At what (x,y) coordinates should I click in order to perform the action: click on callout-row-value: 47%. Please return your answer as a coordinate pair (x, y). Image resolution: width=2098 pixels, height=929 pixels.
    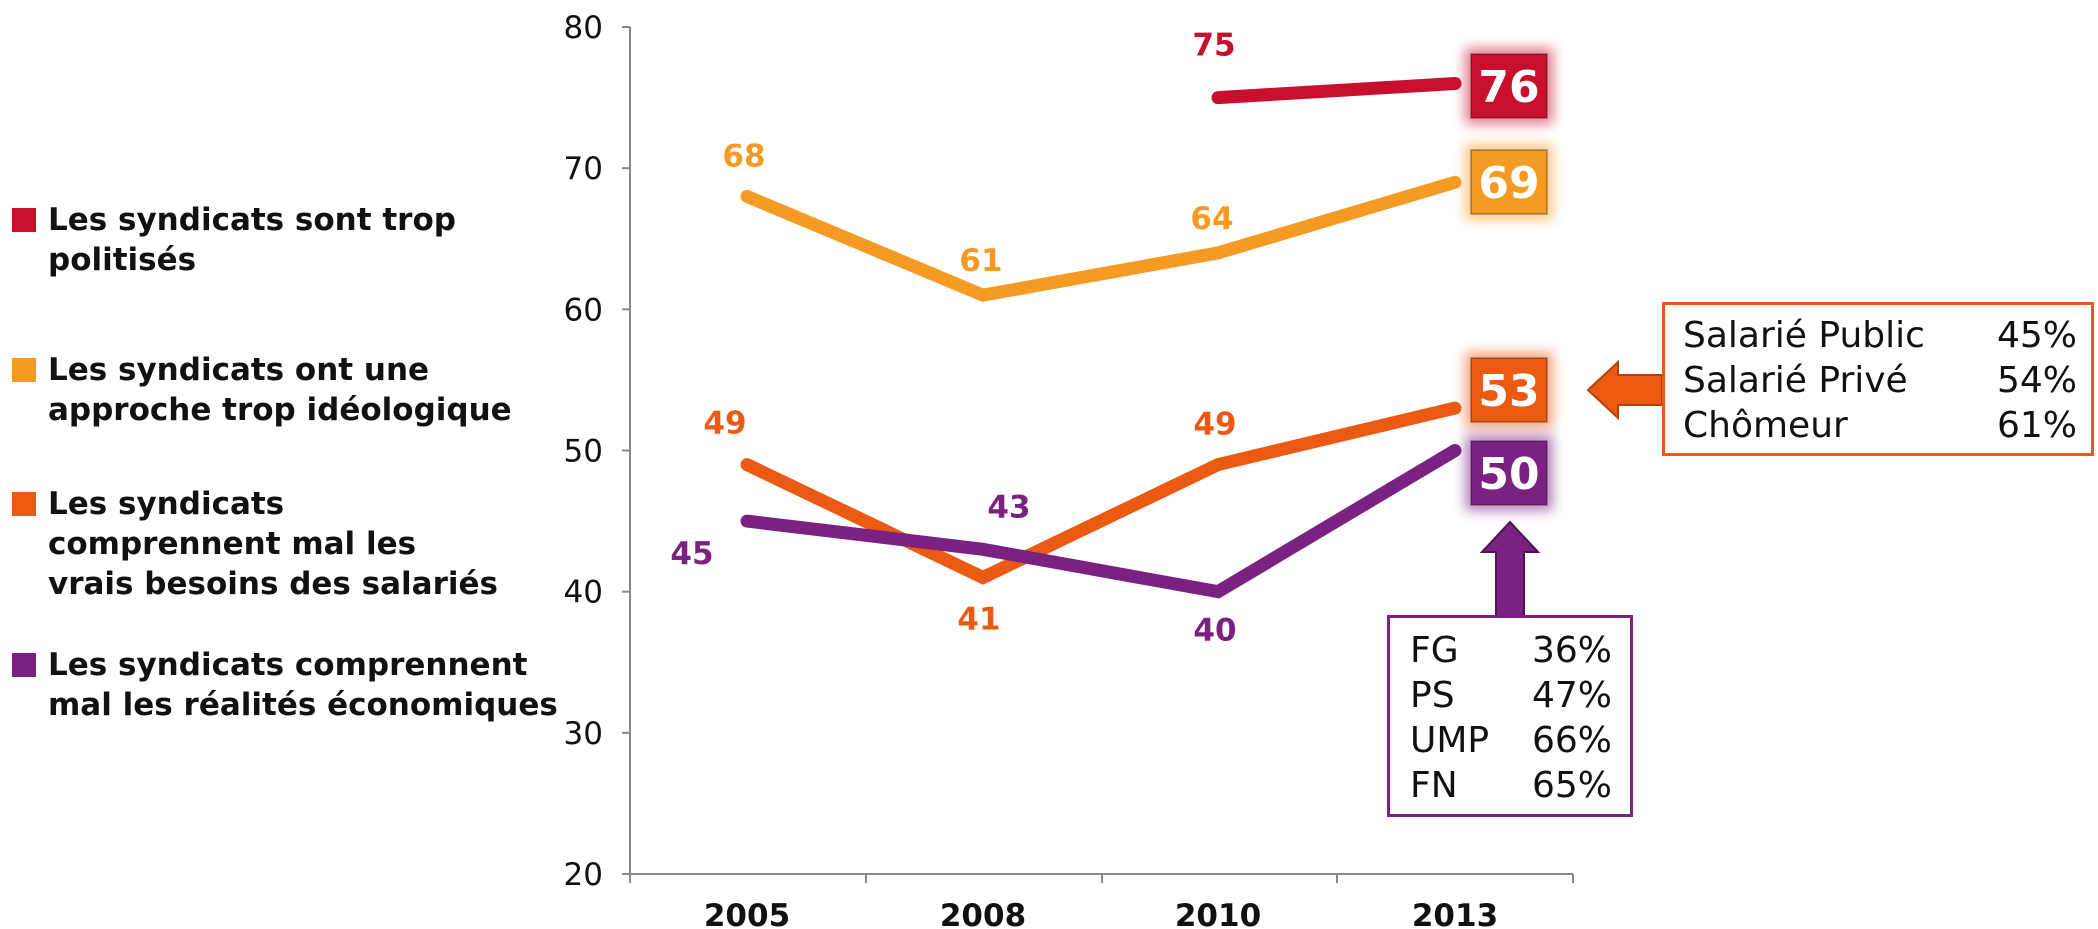
    Looking at the image, I should click on (1571, 695).